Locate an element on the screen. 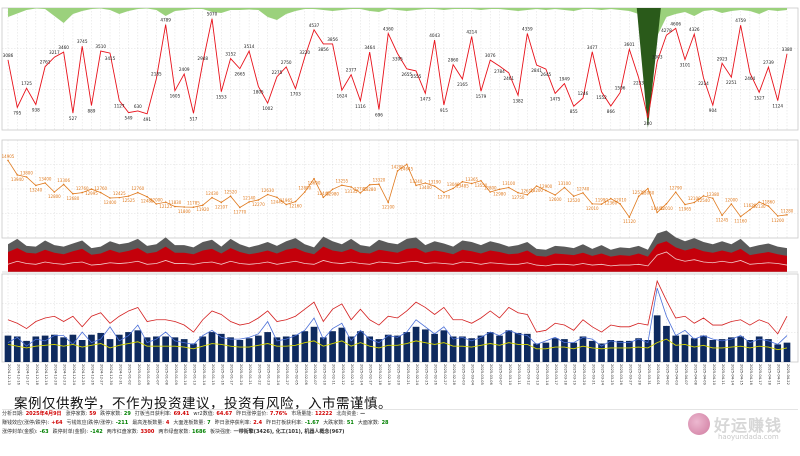 The width and height of the screenshot is (800, 456). panel-1-data-label: 2761 is located at coordinates (45, 62).